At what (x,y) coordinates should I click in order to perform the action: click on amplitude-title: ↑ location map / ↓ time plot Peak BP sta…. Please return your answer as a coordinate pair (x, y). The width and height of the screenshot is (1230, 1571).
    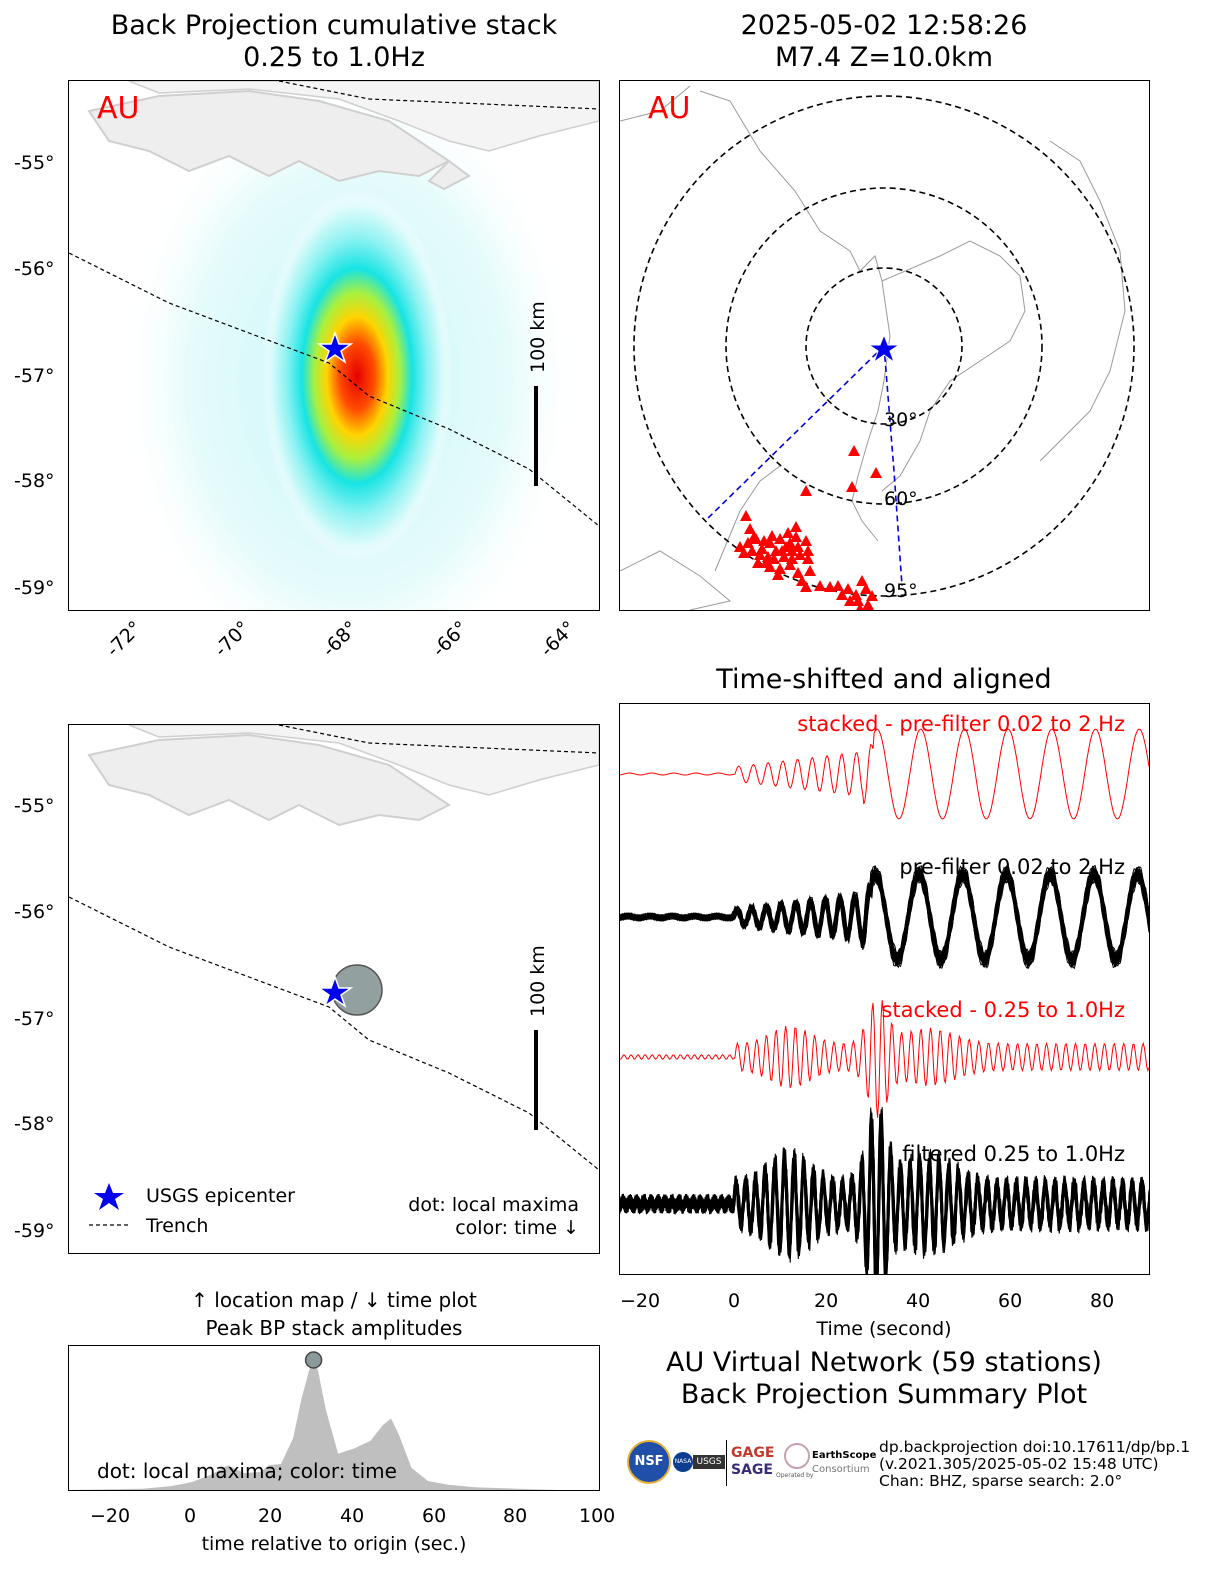
    Looking at the image, I should click on (334, 1314).